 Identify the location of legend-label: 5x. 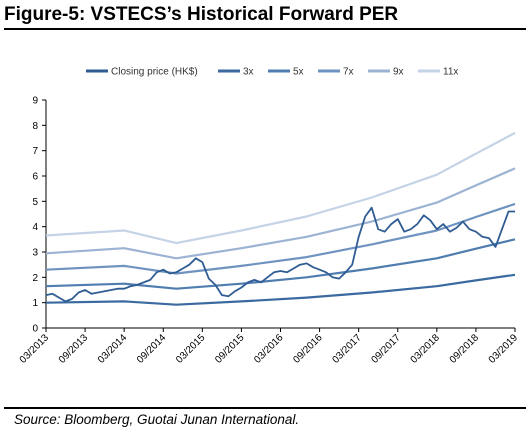
(298, 72).